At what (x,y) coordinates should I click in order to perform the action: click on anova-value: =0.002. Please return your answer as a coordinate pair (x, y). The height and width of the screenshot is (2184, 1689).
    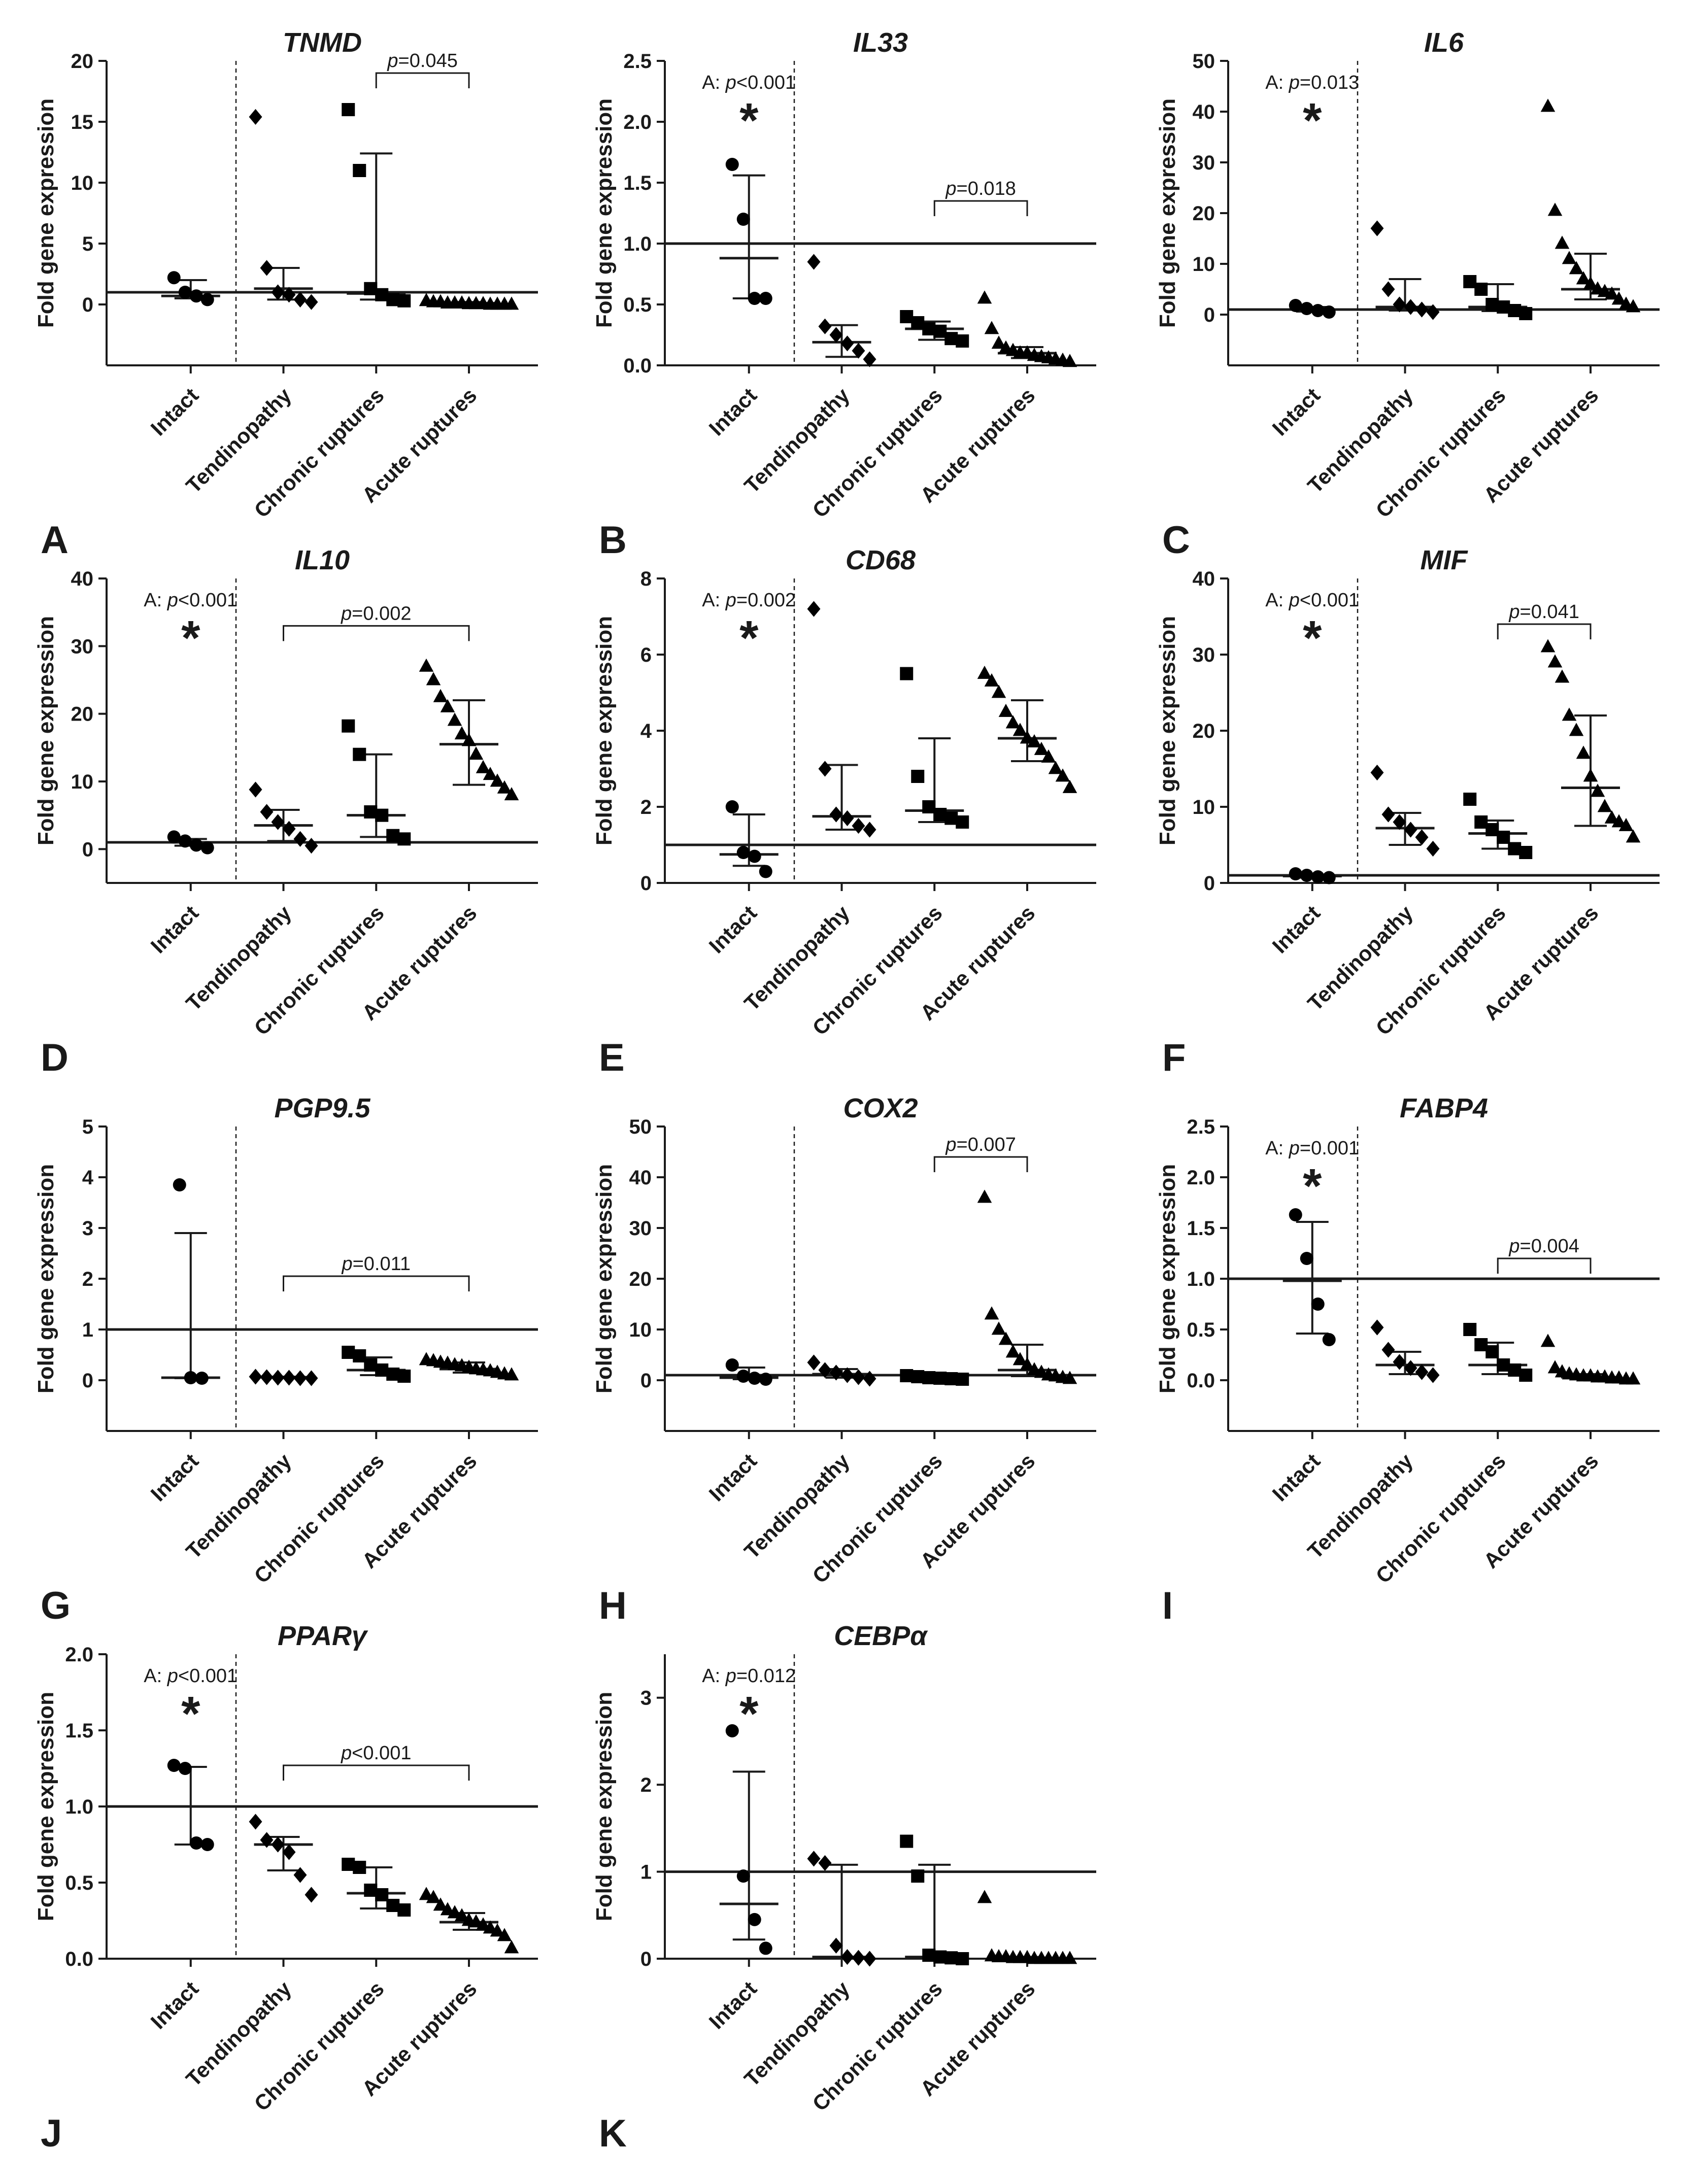
    Looking at the image, I should click on (766, 600).